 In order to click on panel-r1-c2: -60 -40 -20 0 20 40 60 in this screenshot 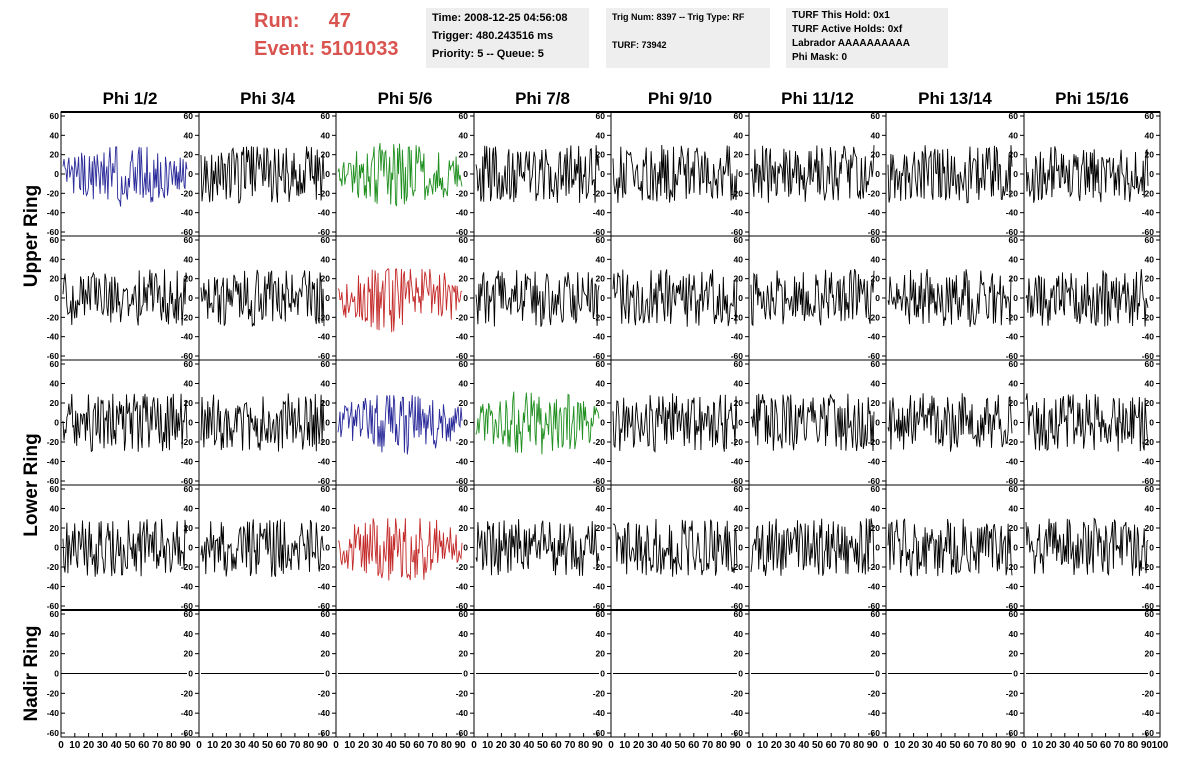, I will do `click(267, 174)`.